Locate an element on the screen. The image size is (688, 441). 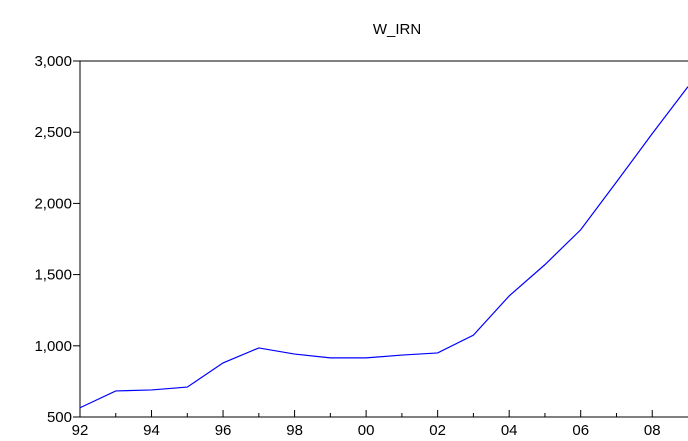
y-tick-label: 1,500 is located at coordinates (53, 275).